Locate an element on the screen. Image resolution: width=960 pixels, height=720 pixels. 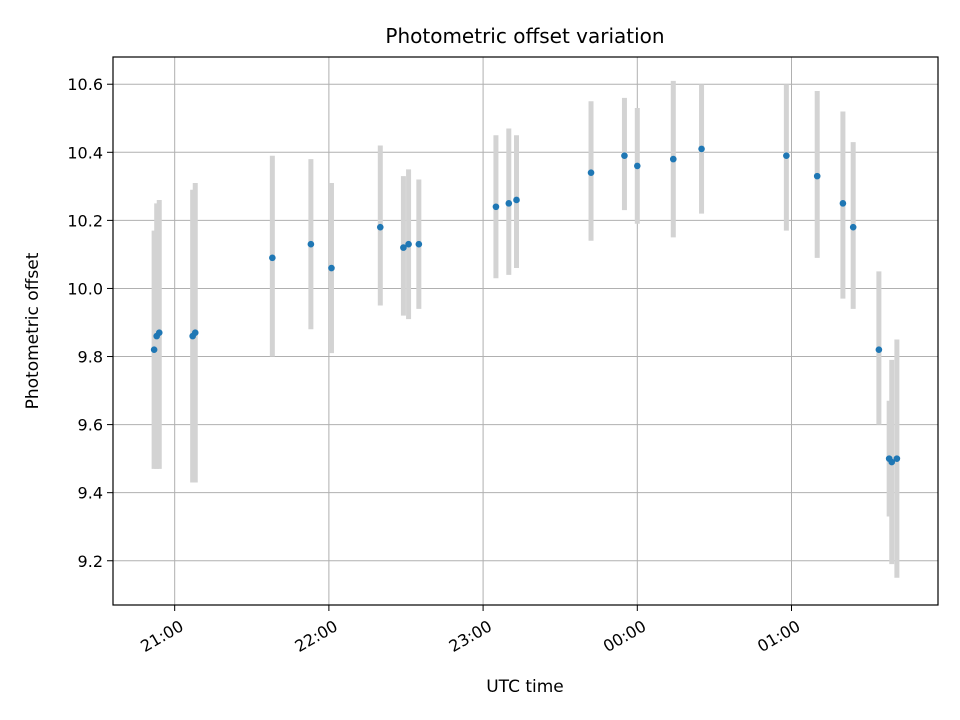
x-axis-ticks: 21:00 22:00 23:00 00:00 01:00 is located at coordinates (470, 630).